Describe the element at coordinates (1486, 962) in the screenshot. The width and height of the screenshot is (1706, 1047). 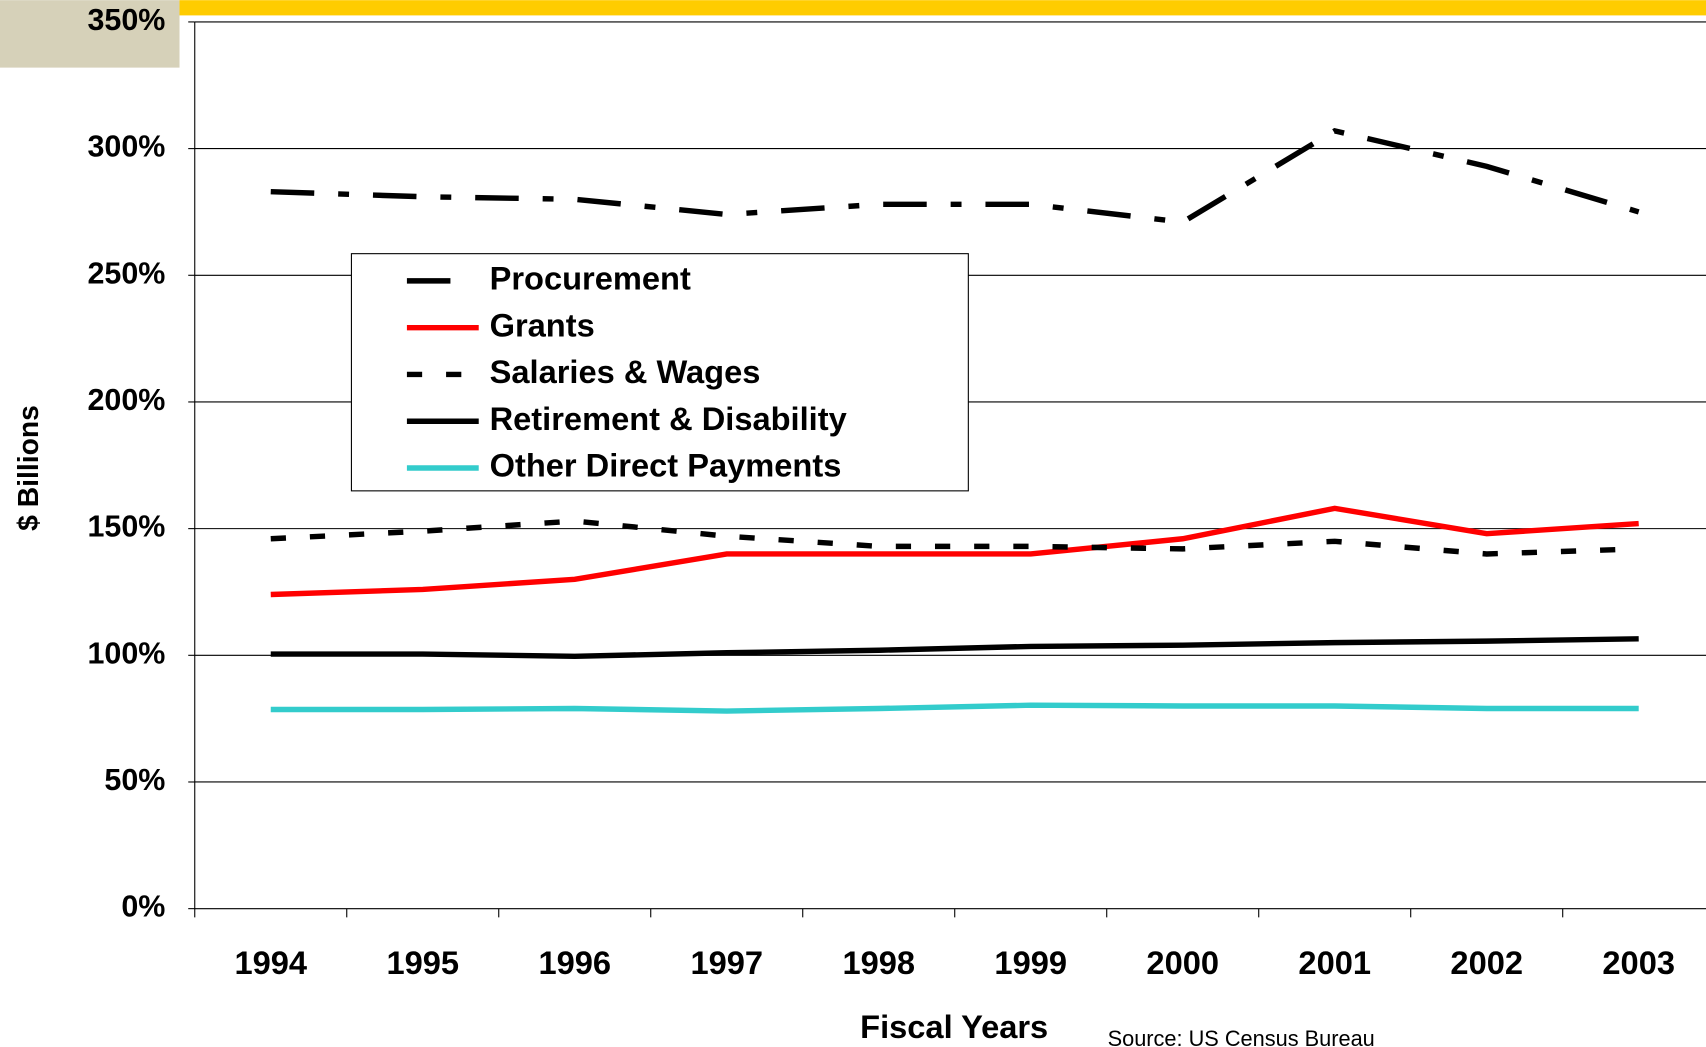
I see `x-tick-label: 2002` at that location.